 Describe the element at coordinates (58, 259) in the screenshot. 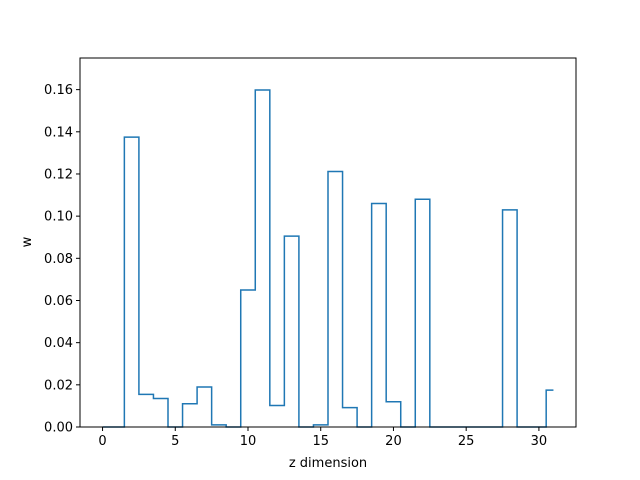

I see `y-tick-label: 0.08` at that location.